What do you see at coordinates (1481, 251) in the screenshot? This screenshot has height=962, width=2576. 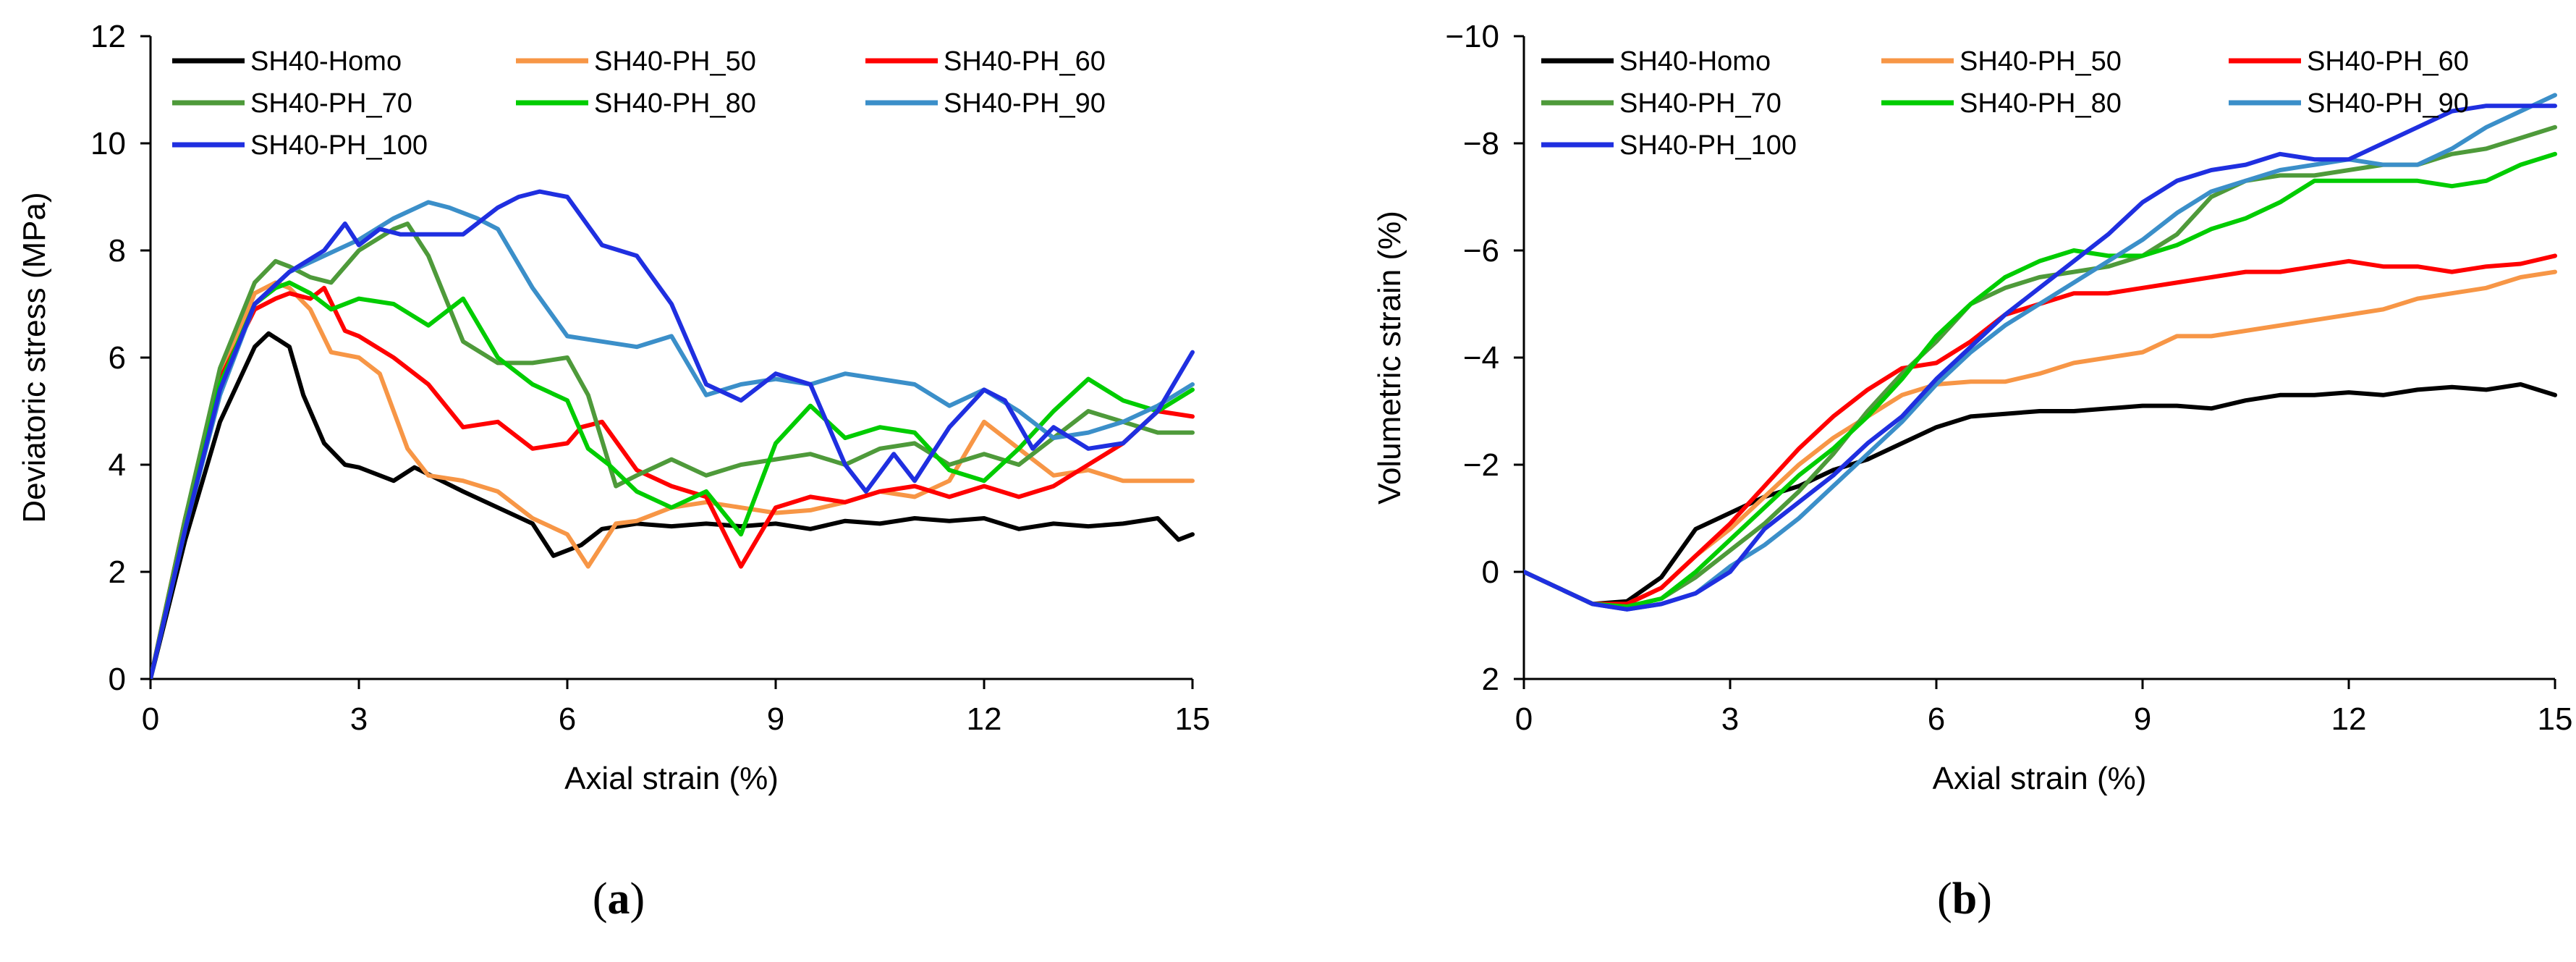 I see `y-tick-label: −6` at bounding box center [1481, 251].